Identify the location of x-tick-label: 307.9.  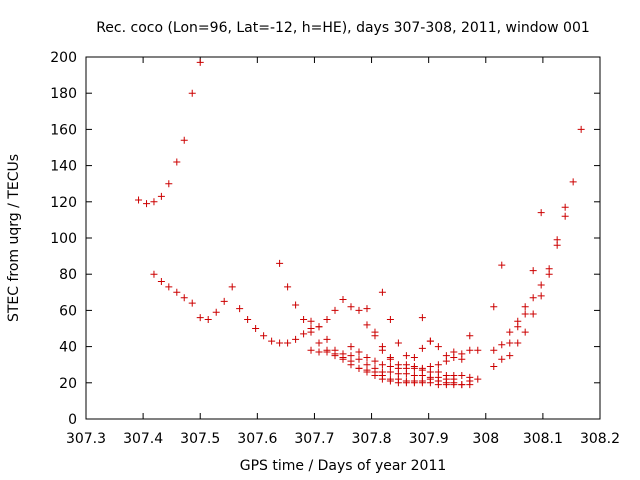
(429, 439).